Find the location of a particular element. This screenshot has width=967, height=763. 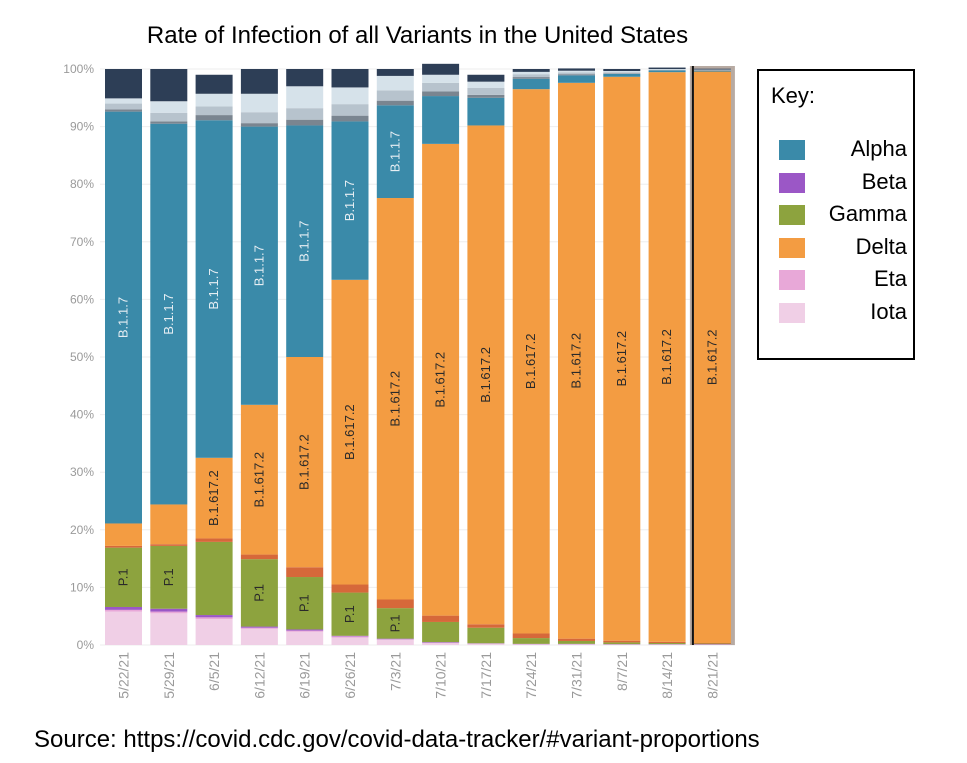

y-tick-label: 10% is located at coordinates (82, 587).